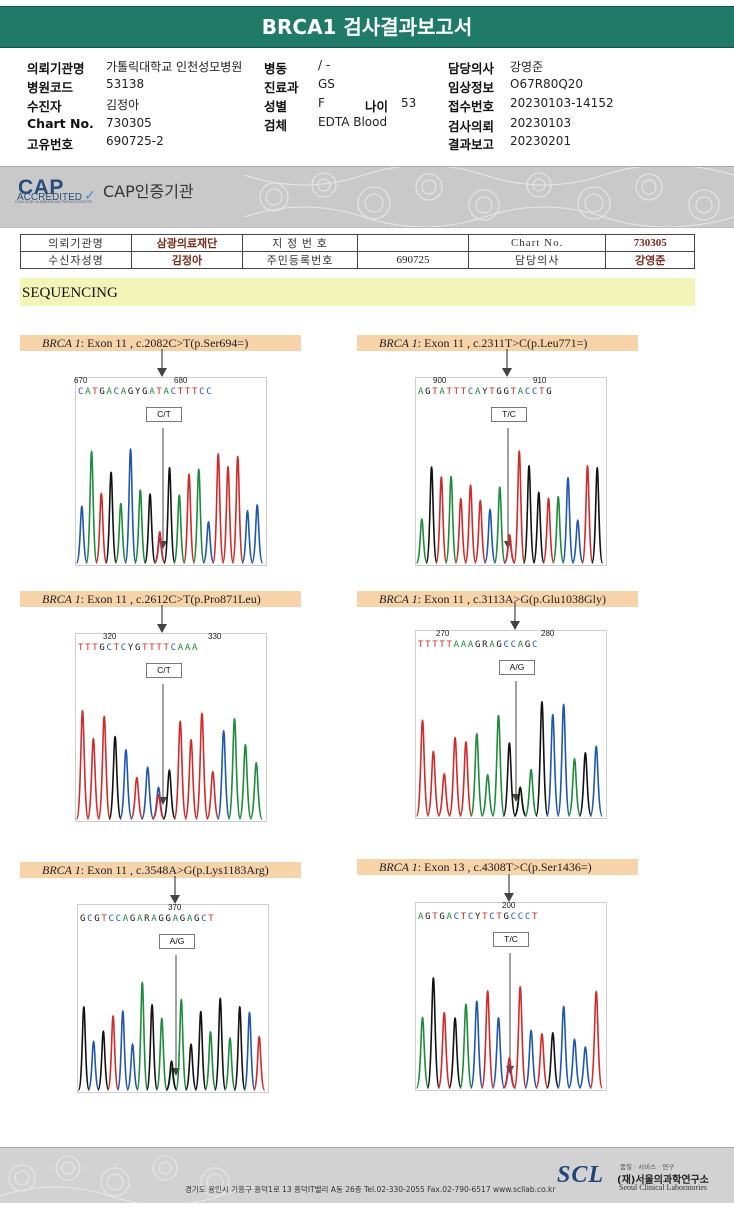 The image size is (734, 1212). I want to click on variant-detail: : Exon 13 , c.4308T>C(p.Ser1436=), so click(504, 867).